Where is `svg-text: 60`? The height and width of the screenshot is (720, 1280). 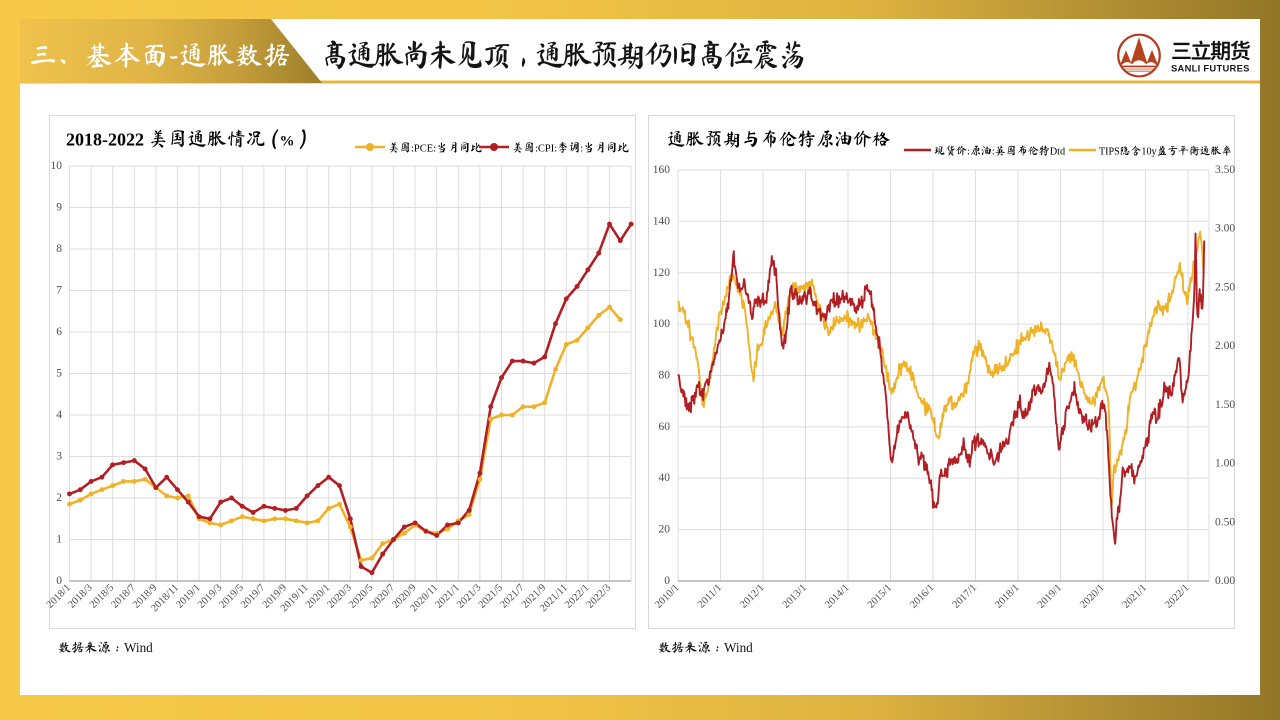 svg-text: 60 is located at coordinates (665, 427).